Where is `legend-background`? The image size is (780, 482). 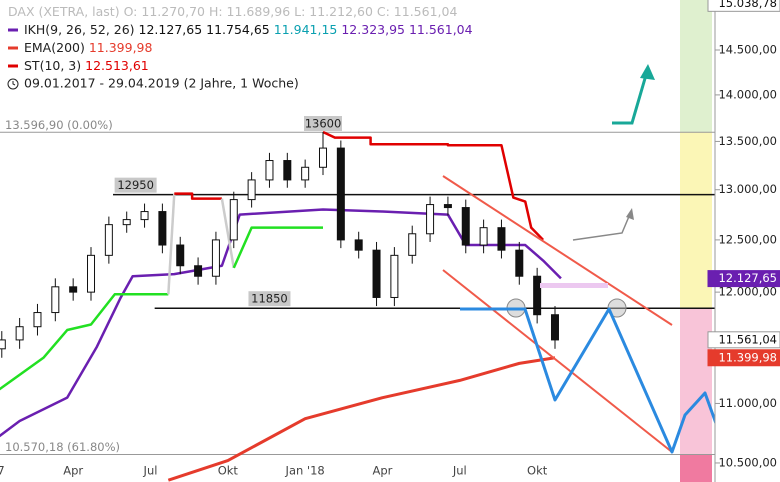
legend-background is located at coordinates (140, 46).